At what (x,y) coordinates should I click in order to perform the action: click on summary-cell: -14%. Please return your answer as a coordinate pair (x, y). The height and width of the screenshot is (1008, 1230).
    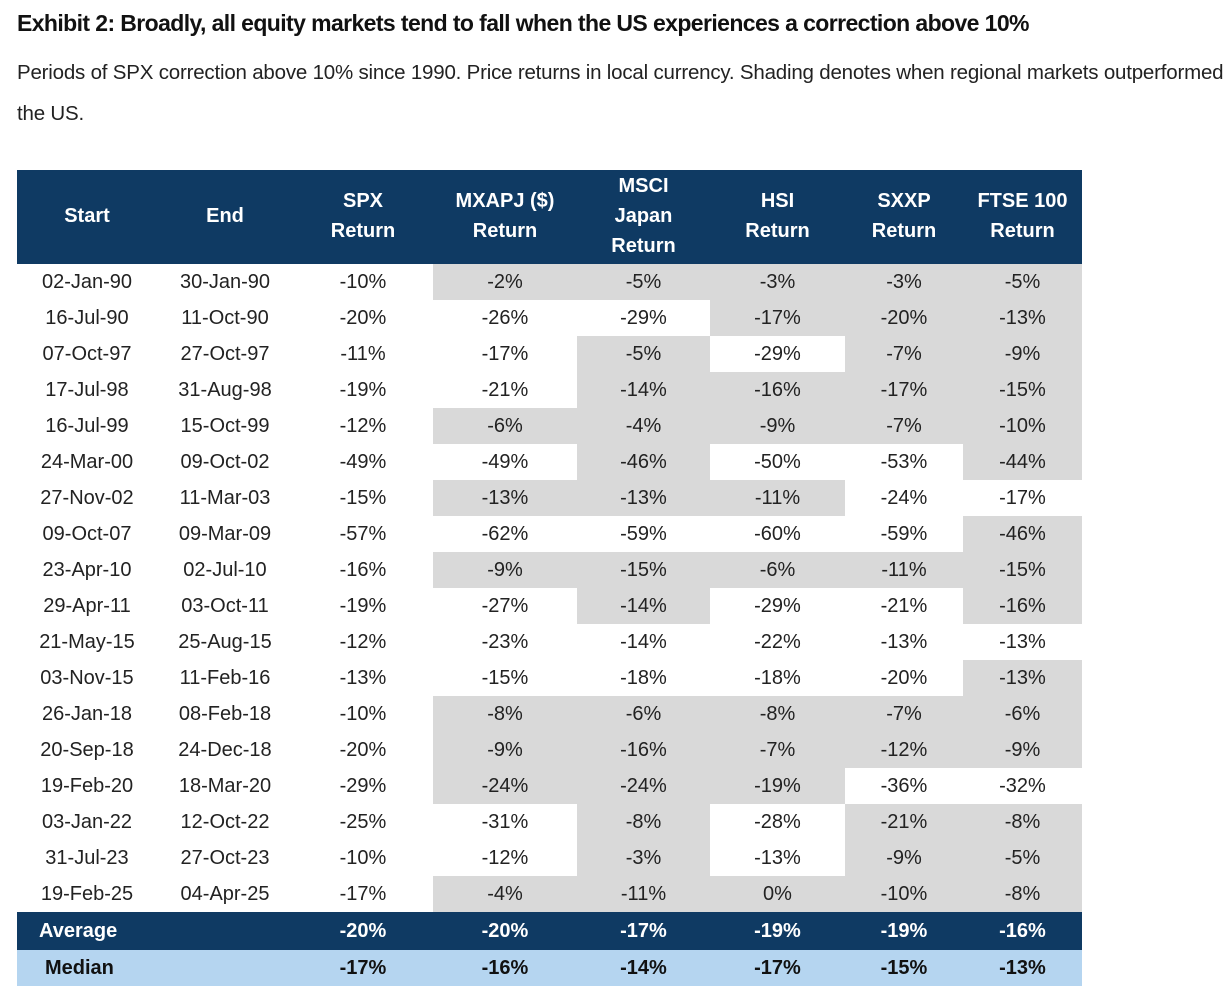
    Looking at the image, I should click on (643, 968).